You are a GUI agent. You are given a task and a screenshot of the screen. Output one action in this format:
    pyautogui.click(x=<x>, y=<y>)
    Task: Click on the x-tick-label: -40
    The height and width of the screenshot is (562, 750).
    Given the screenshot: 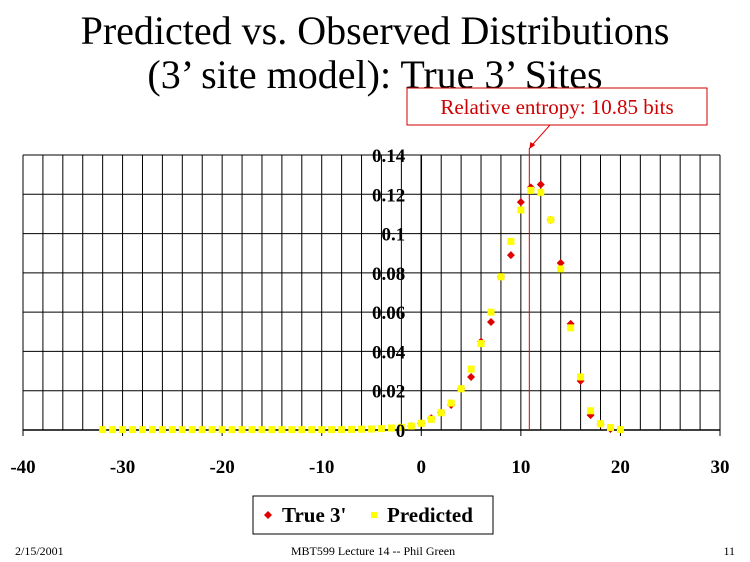 What is the action you would take?
    pyautogui.click(x=22, y=467)
    